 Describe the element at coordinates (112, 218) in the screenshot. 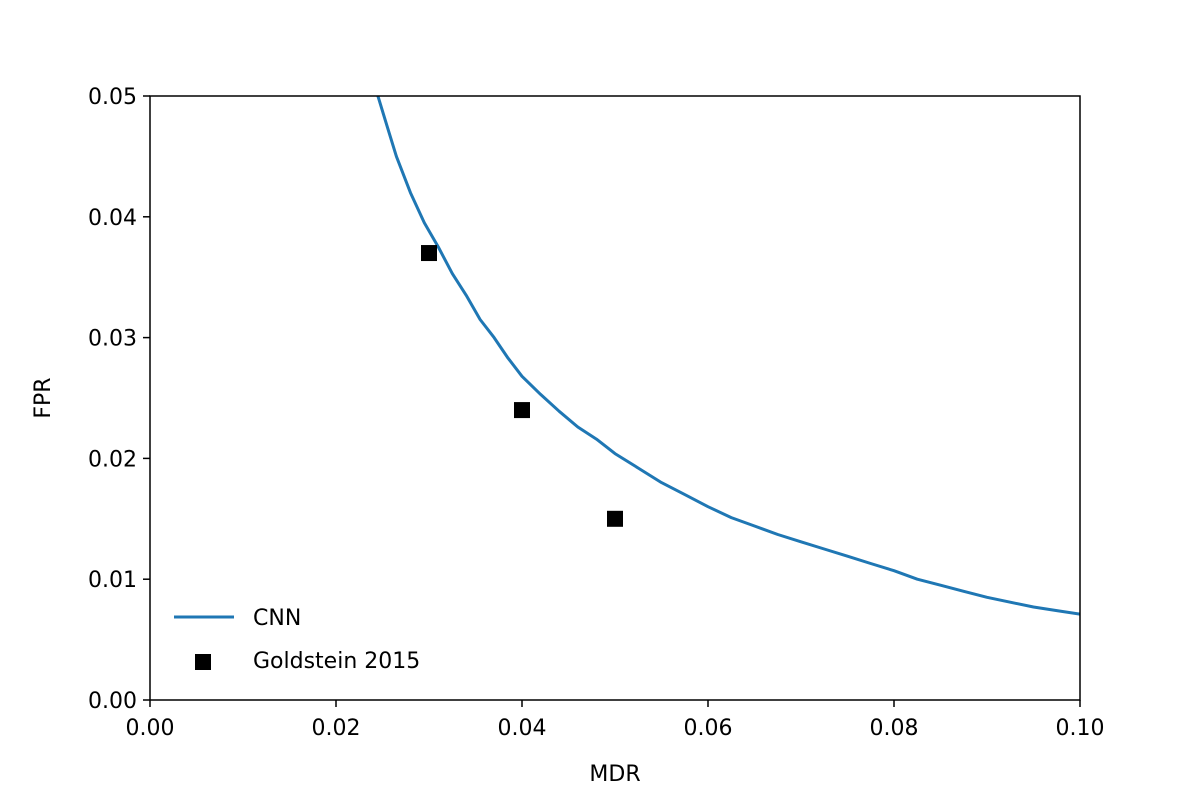

I see `y-tick-label: 0.04` at that location.